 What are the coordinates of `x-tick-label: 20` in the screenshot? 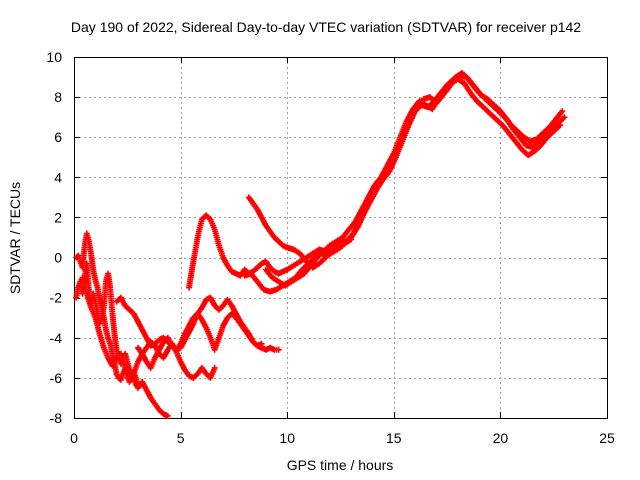 It's located at (501, 438).